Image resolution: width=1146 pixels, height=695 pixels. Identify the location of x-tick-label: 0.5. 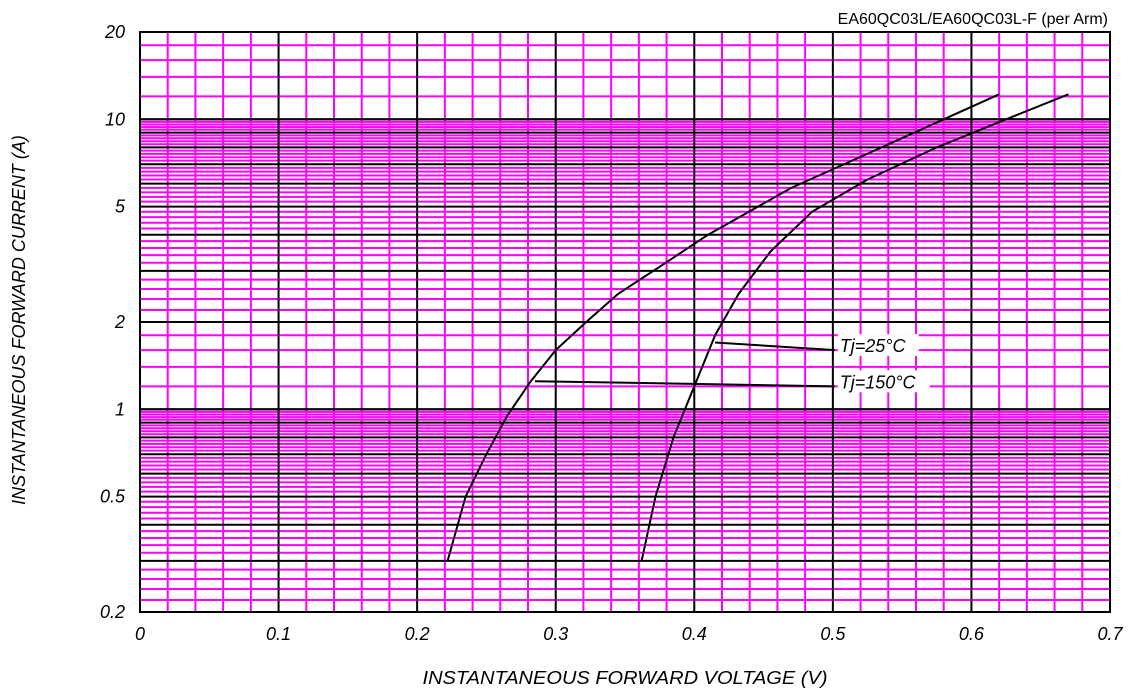
(833, 634).